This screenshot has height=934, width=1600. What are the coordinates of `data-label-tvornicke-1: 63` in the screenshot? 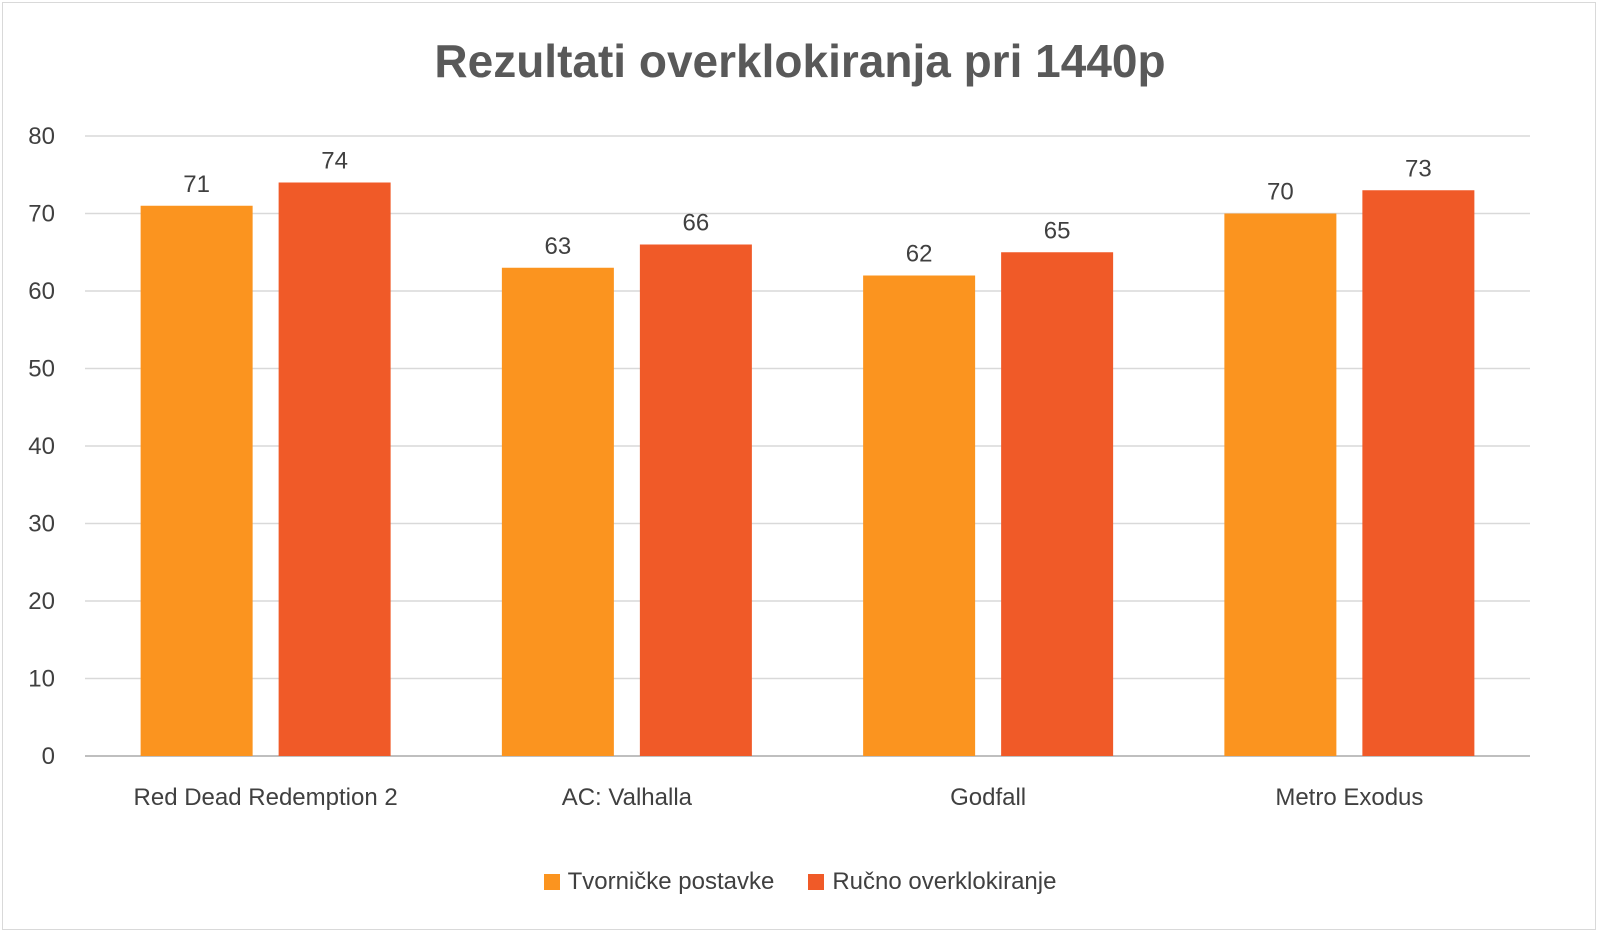 It's located at (558, 246).